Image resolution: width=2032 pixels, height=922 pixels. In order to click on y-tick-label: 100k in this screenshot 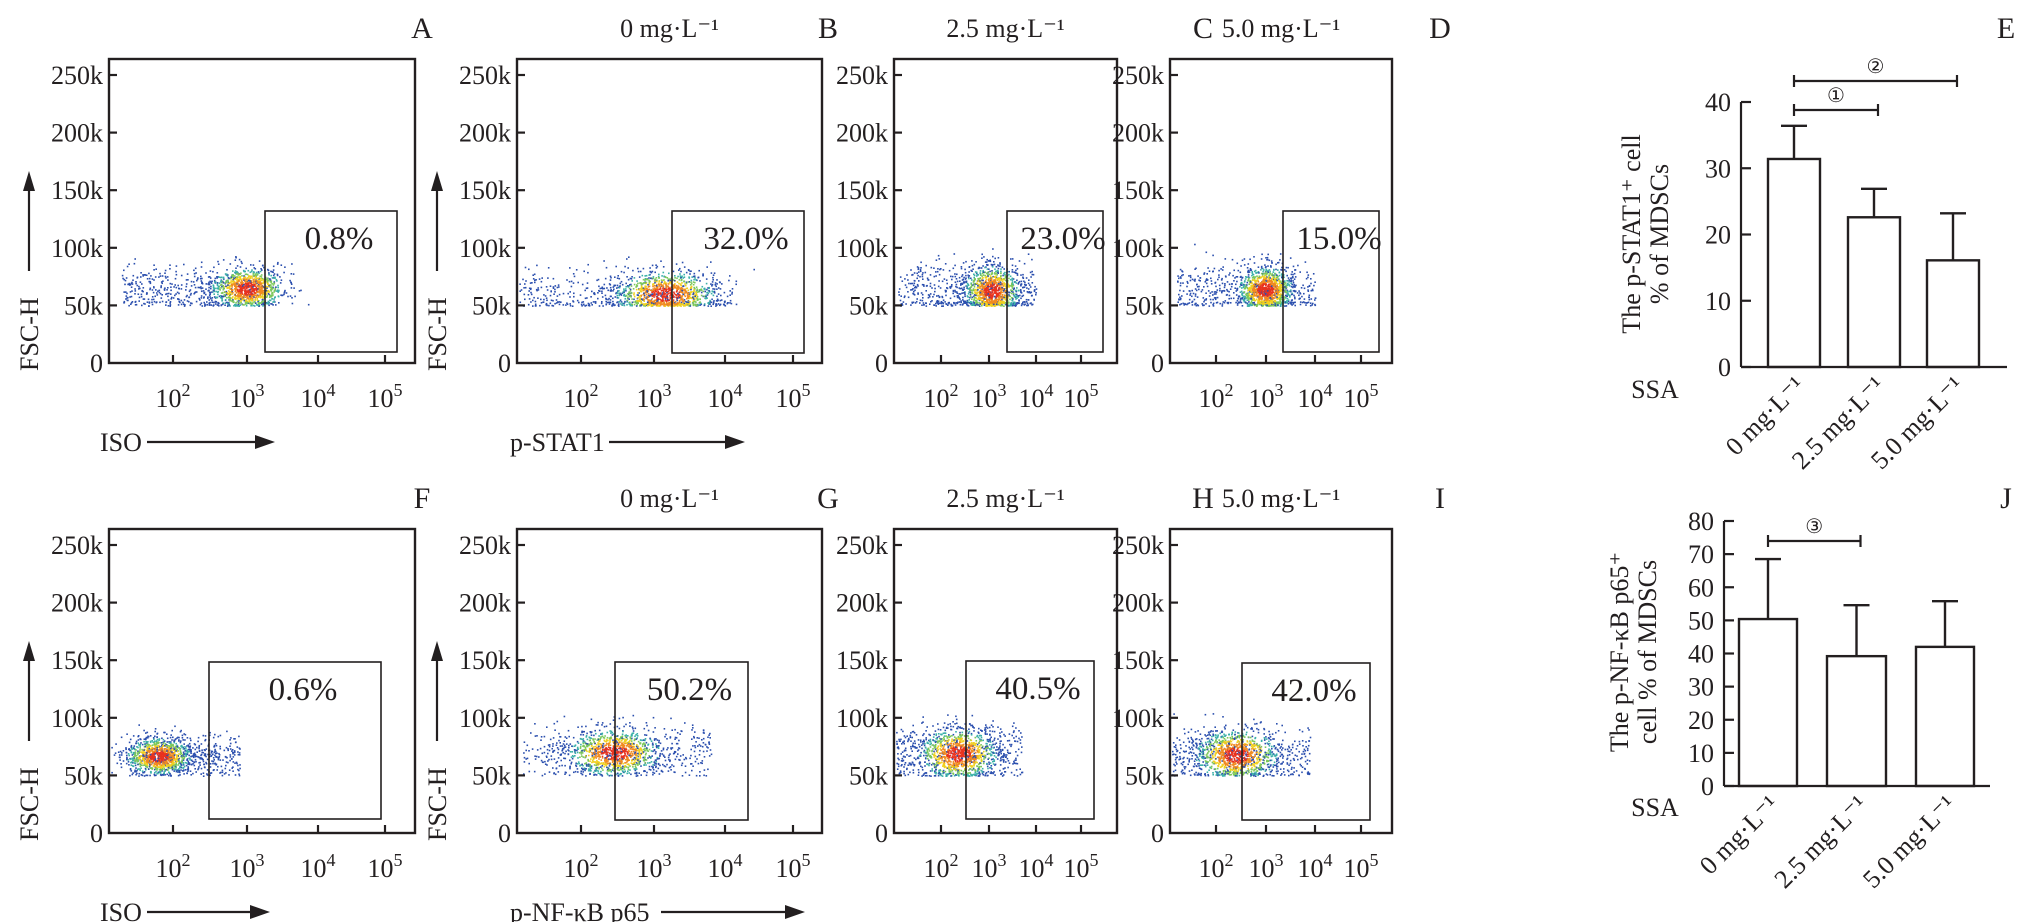, I will do `click(862, 248)`.